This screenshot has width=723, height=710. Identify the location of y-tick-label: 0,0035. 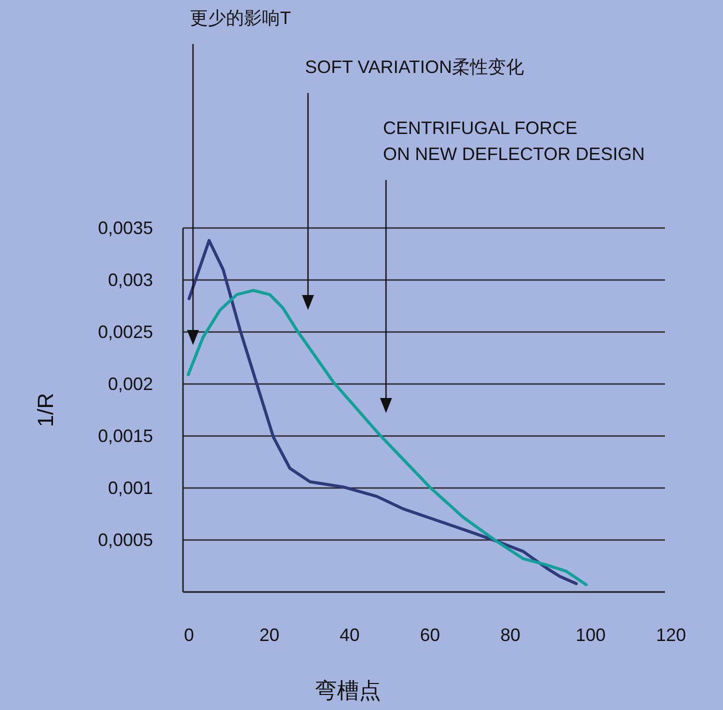
(125, 228).